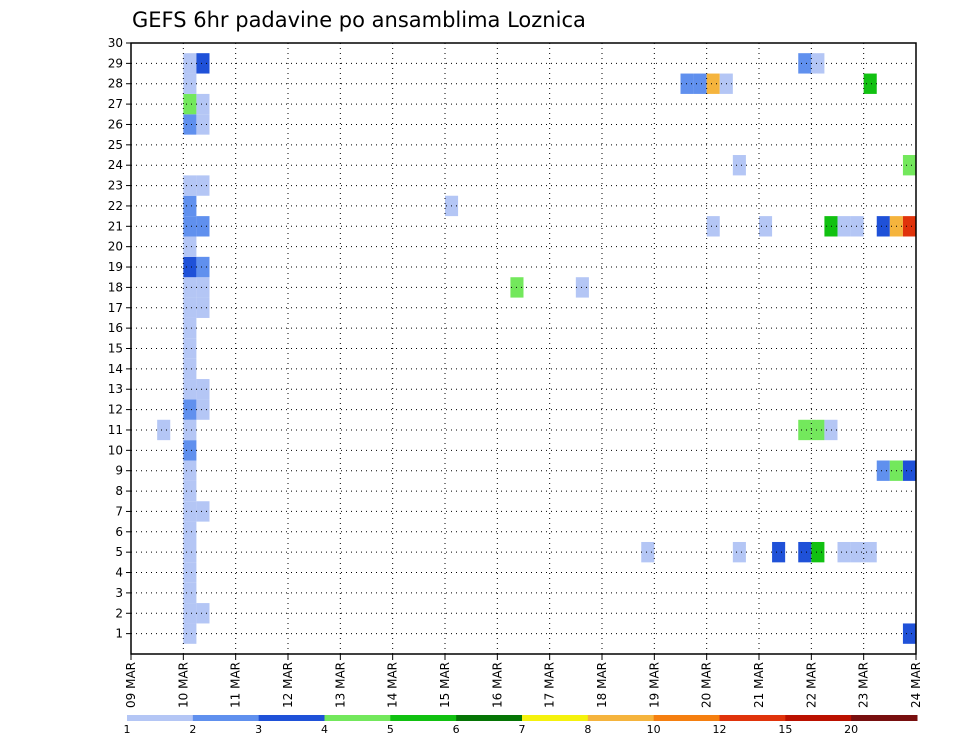 Image resolution: width=960 pixels, height=742 pixels. Describe the element at coordinates (587, 729) in the screenshot. I see `legend-label: 8` at that location.